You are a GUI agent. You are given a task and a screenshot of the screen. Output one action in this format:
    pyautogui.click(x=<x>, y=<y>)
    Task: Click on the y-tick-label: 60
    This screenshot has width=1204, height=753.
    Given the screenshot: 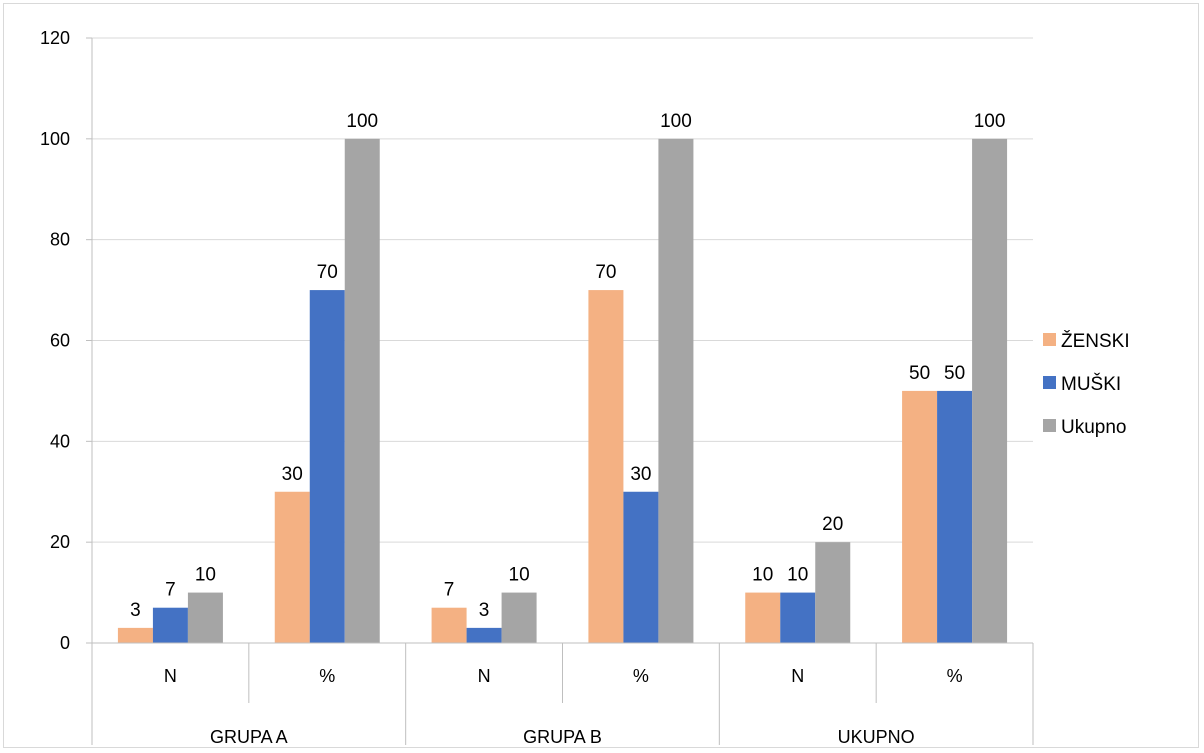 What is the action you would take?
    pyautogui.click(x=60, y=341)
    